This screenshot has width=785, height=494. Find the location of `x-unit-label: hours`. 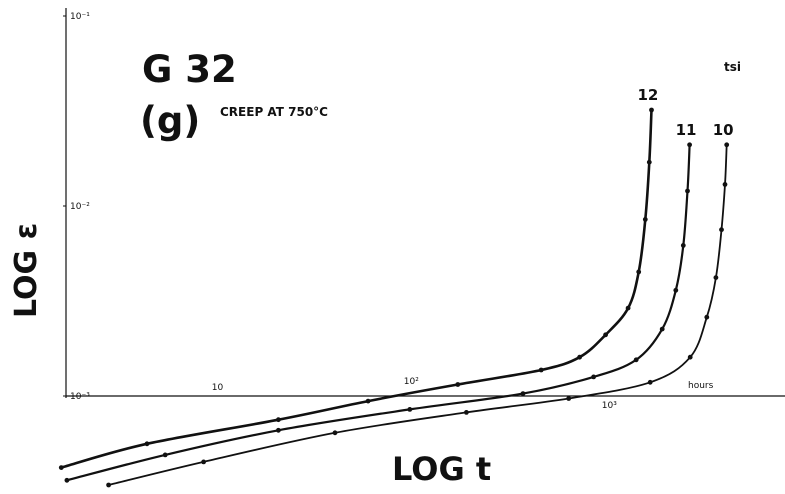

x-unit-label: hours is located at coordinates (701, 386).